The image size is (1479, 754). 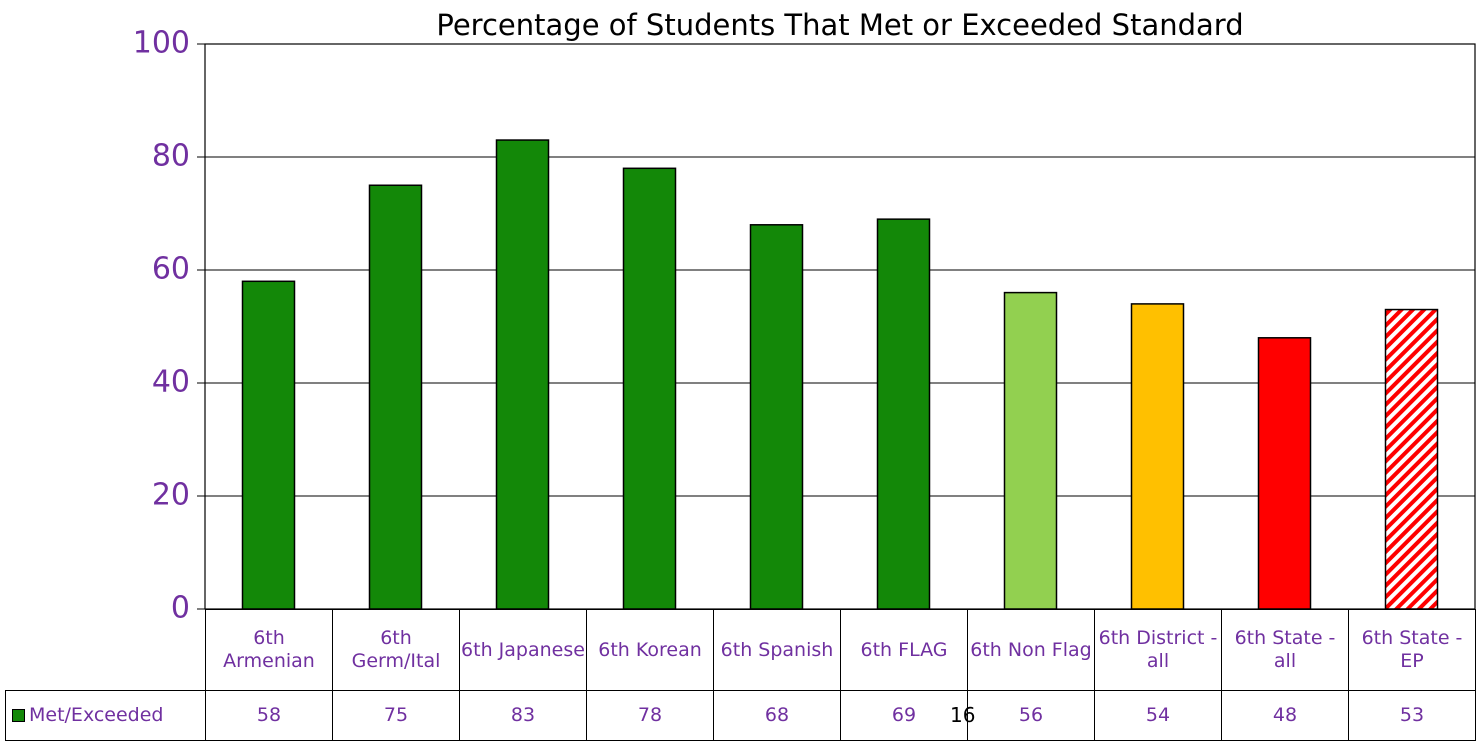 I want to click on data-table-value: 58, so click(x=269, y=715).